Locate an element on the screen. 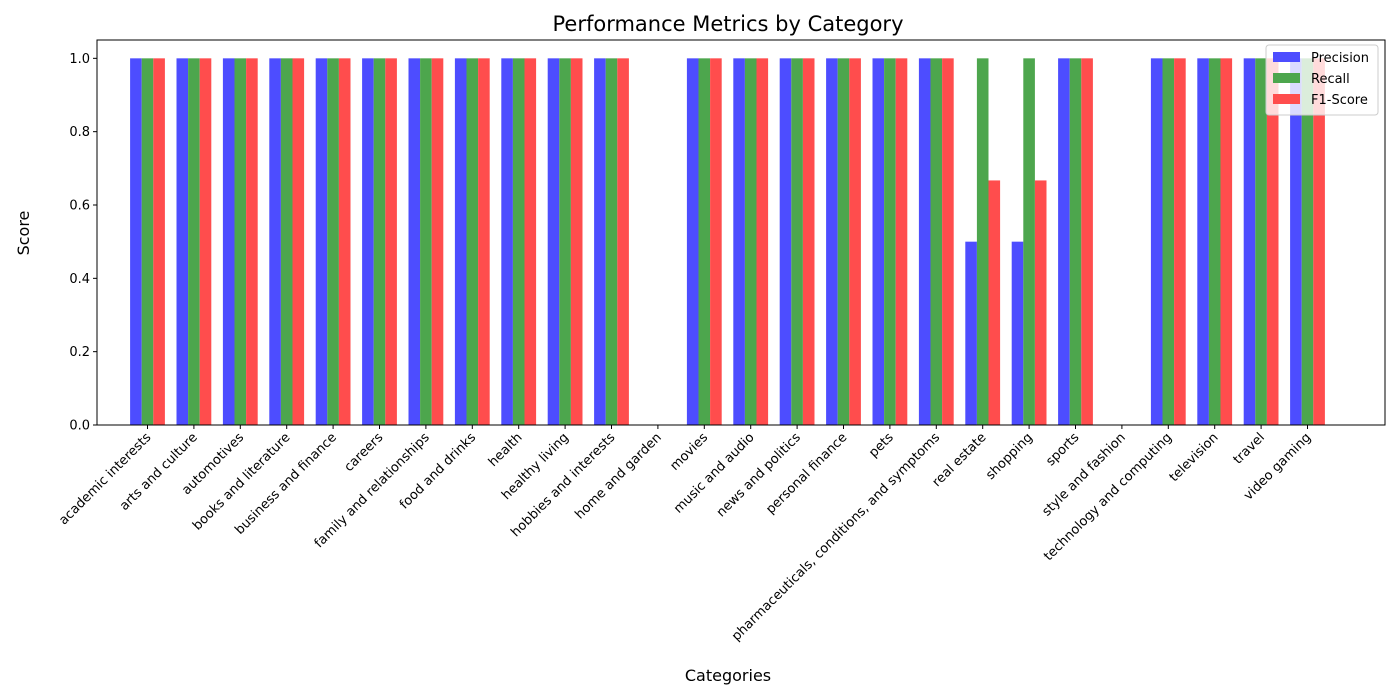 The image size is (1400, 700). y-tick-label: 0.0 is located at coordinates (79, 426).